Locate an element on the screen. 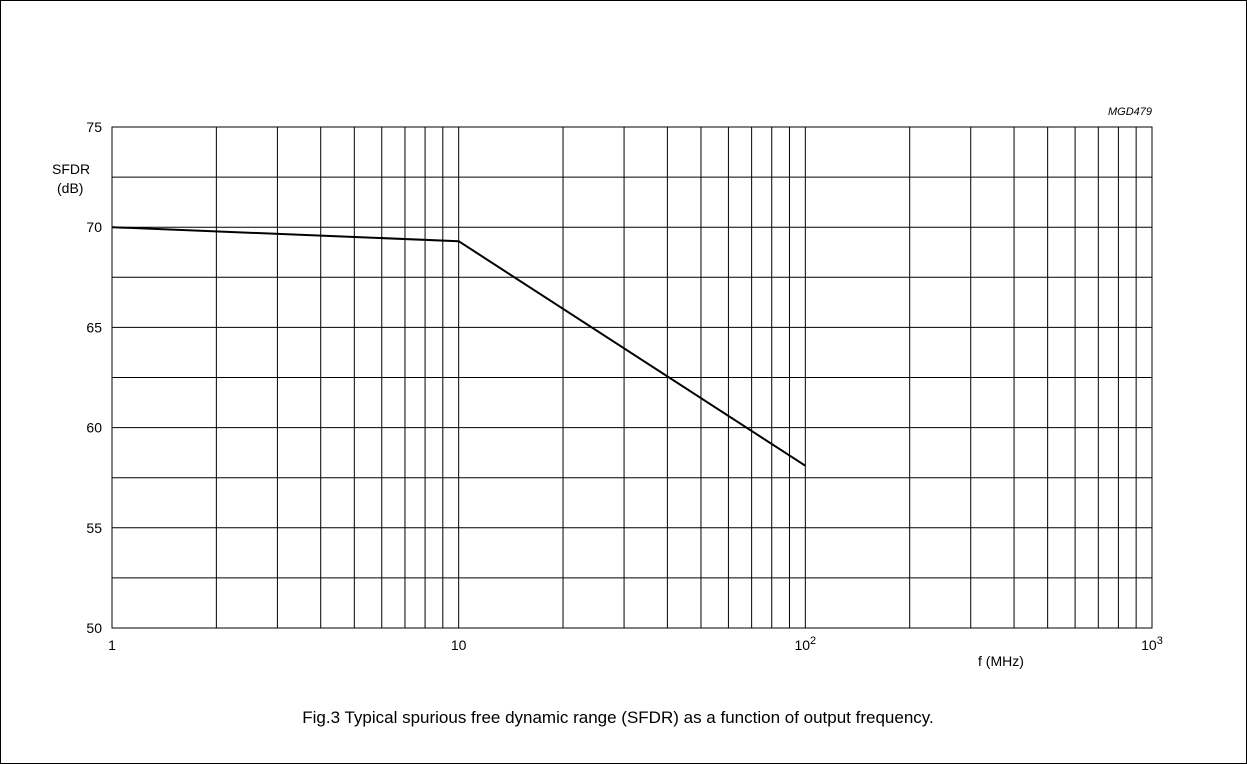  x-tick-label: 10 is located at coordinates (459, 645).